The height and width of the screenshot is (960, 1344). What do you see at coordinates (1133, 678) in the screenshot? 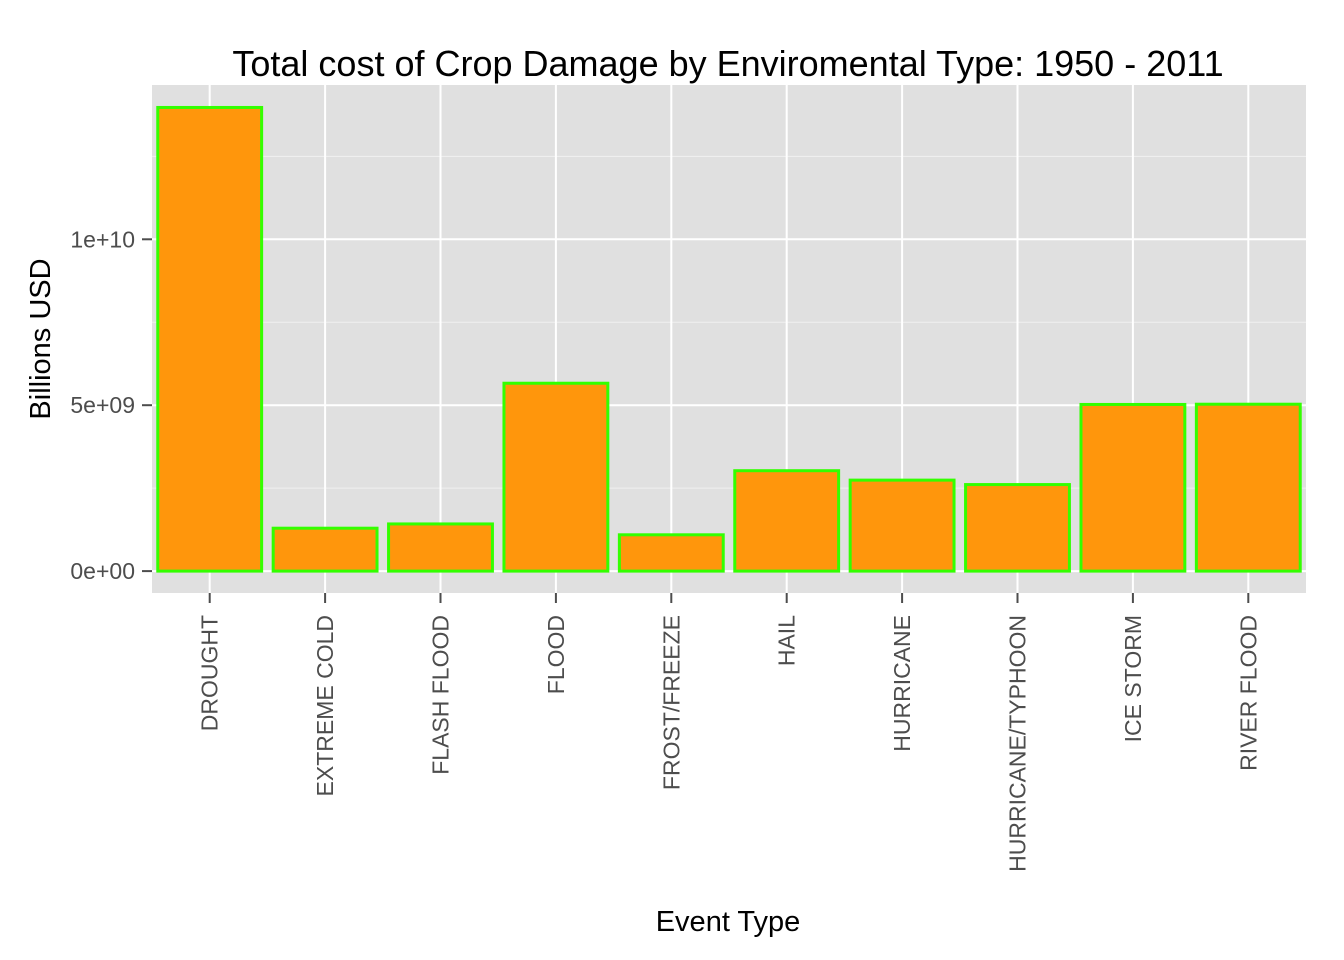
I see `x-tick-label: ICE STORM` at bounding box center [1133, 678].